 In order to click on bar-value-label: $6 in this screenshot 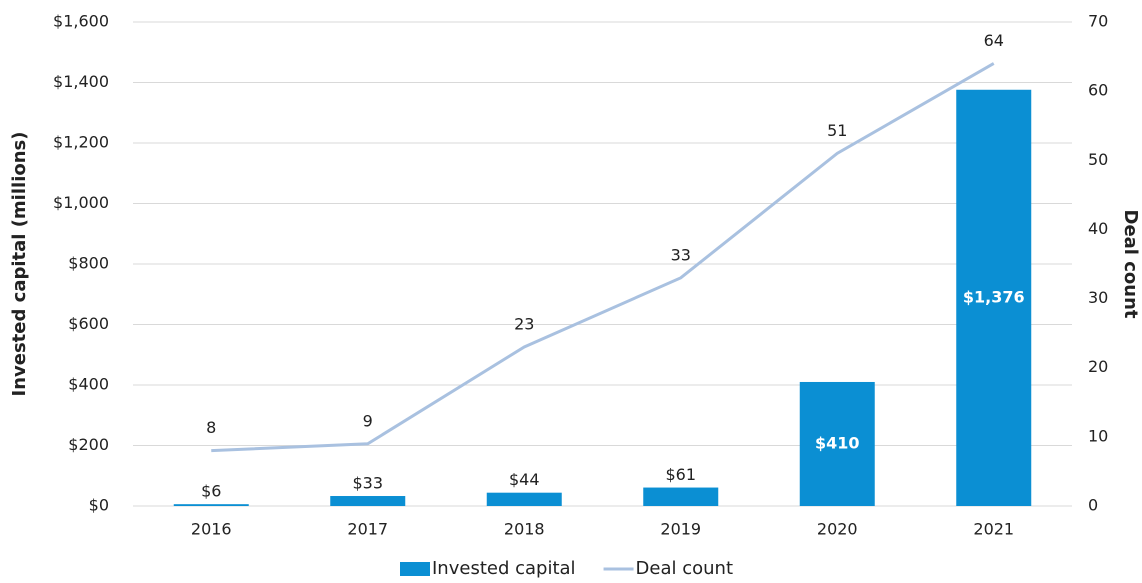, I will do `click(211, 491)`.